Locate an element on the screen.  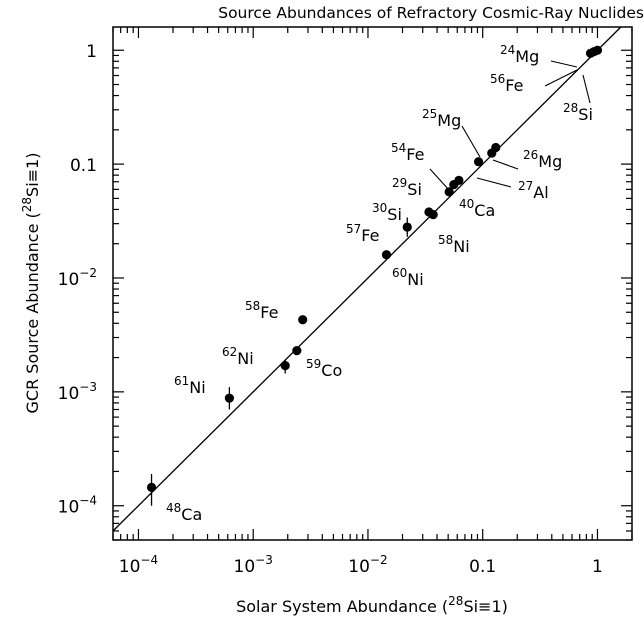
x-tick-label: 10⁻² is located at coordinates (367, 565).